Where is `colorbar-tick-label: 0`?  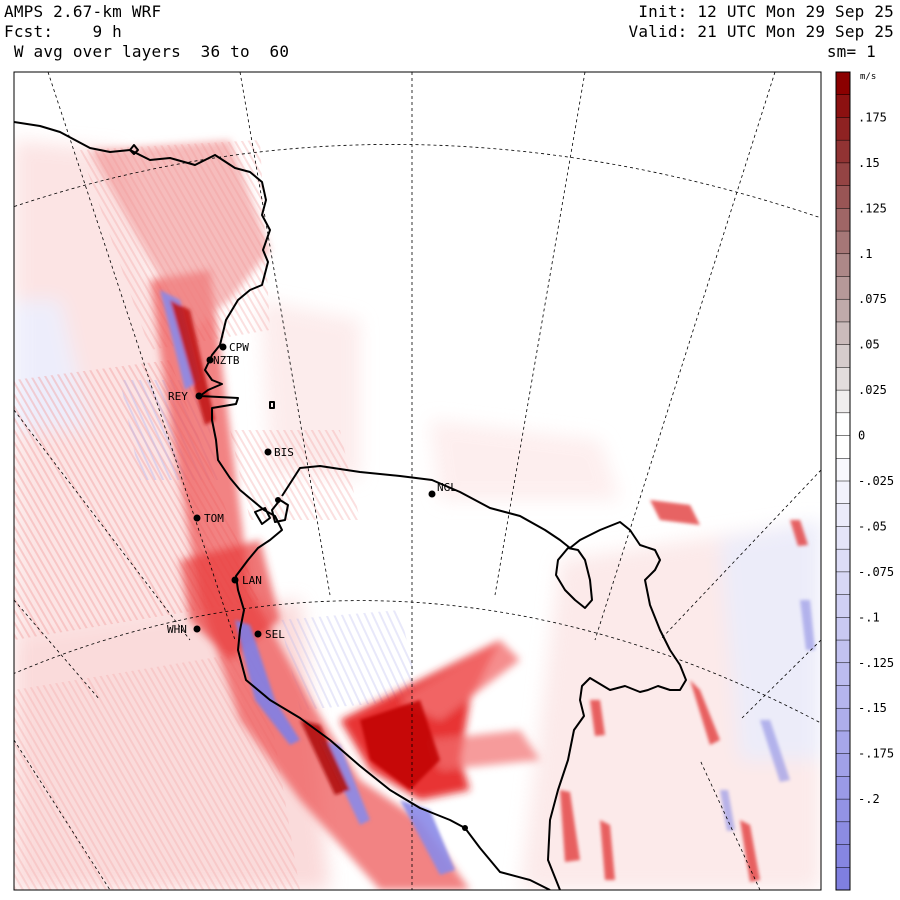 colorbar-tick-label: 0 is located at coordinates (861, 436).